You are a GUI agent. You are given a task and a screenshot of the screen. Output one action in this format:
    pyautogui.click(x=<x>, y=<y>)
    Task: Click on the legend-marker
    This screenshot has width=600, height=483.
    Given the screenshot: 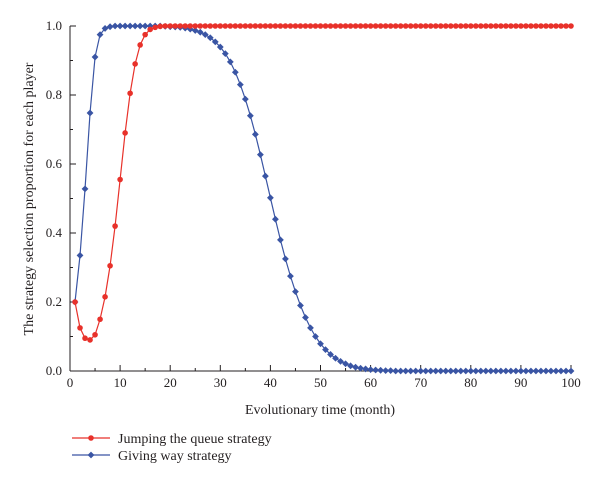 What is the action you would take?
    pyautogui.click(x=91, y=438)
    